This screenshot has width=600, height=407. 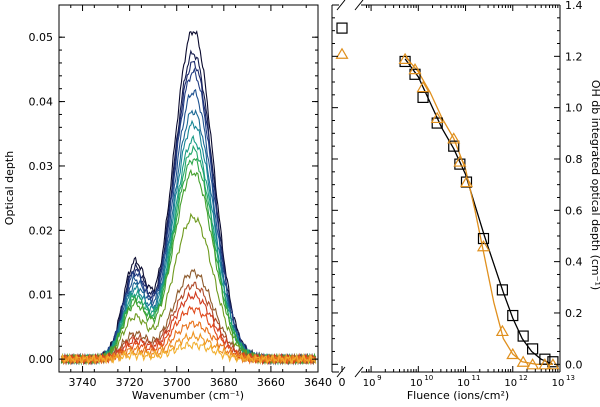 I want to click on y-tick-label: 1.2, so click(x=574, y=56).